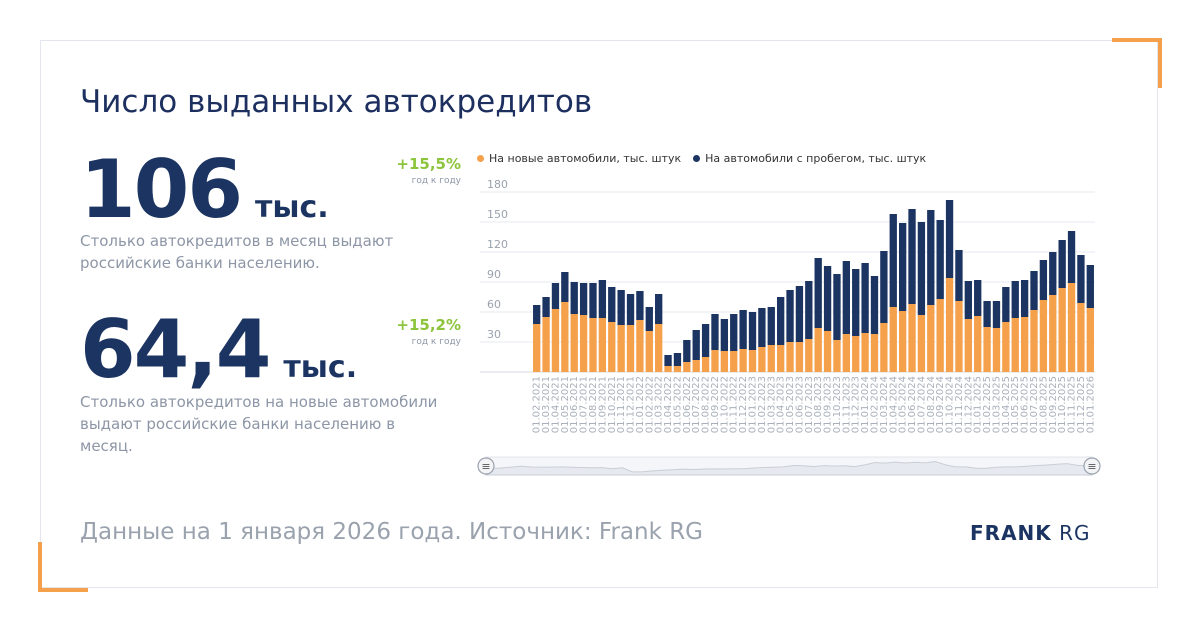  I want to click on x-tick-label: 01.11.2025, so click(1072, 404).